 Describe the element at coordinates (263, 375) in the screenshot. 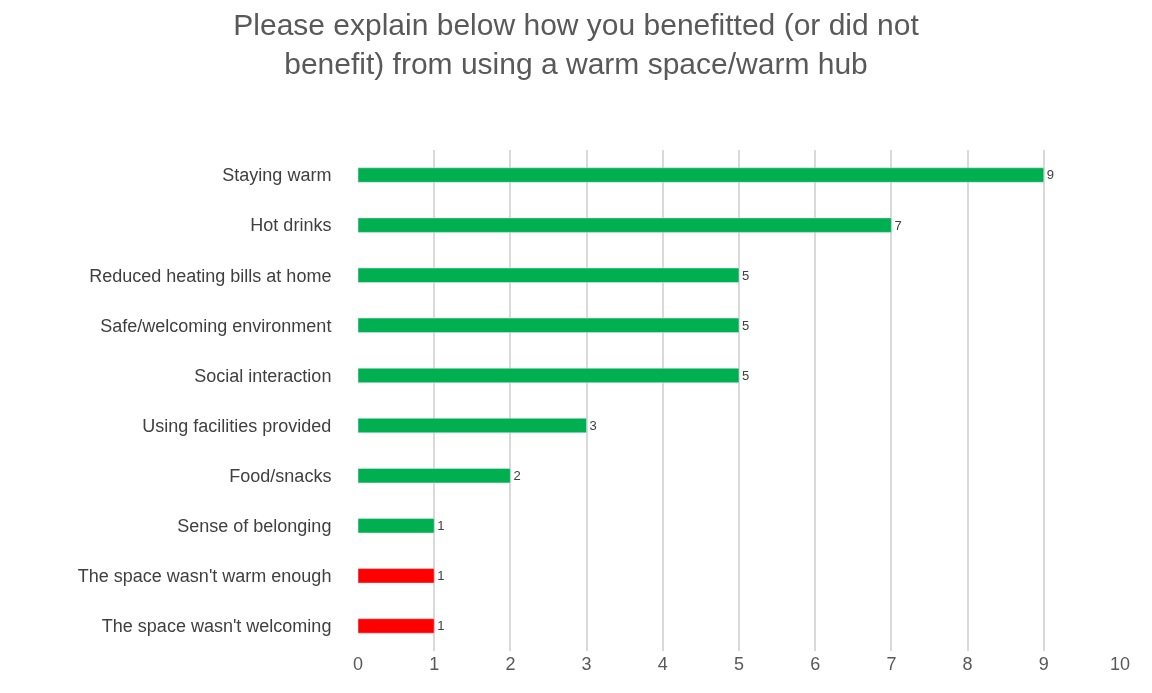

I see `y-tick-label: Social interaction` at that location.